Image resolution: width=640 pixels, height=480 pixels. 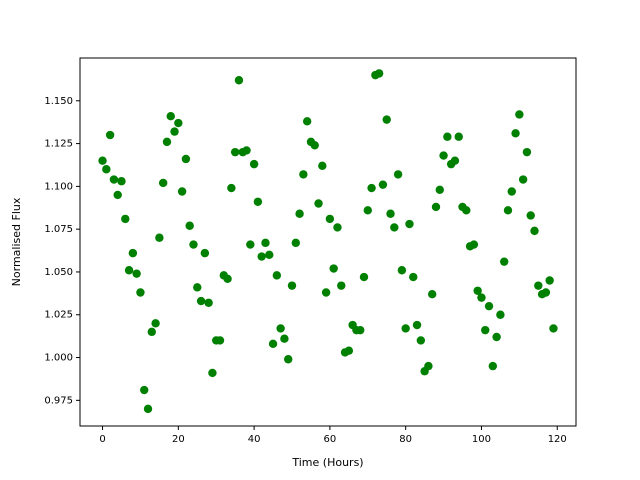 I want to click on y-tick-label: 0.975, so click(x=58, y=400).